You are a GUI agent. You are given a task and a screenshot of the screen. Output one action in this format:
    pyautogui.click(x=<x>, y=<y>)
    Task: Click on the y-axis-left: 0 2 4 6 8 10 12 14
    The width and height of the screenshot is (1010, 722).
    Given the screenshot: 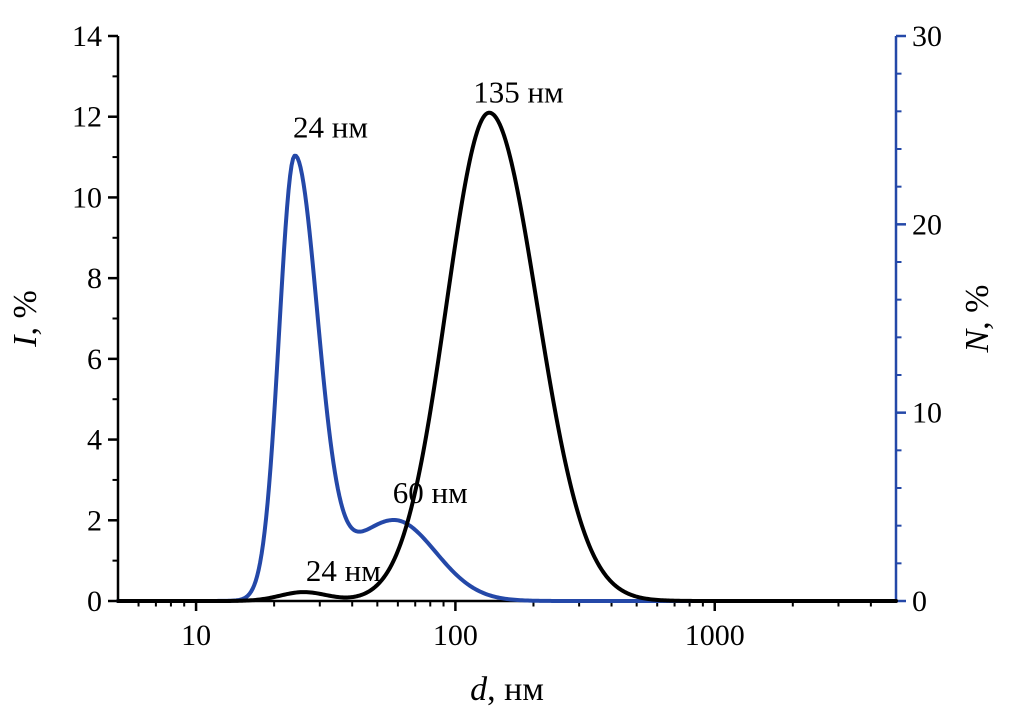 What is the action you would take?
    pyautogui.click(x=95, y=319)
    